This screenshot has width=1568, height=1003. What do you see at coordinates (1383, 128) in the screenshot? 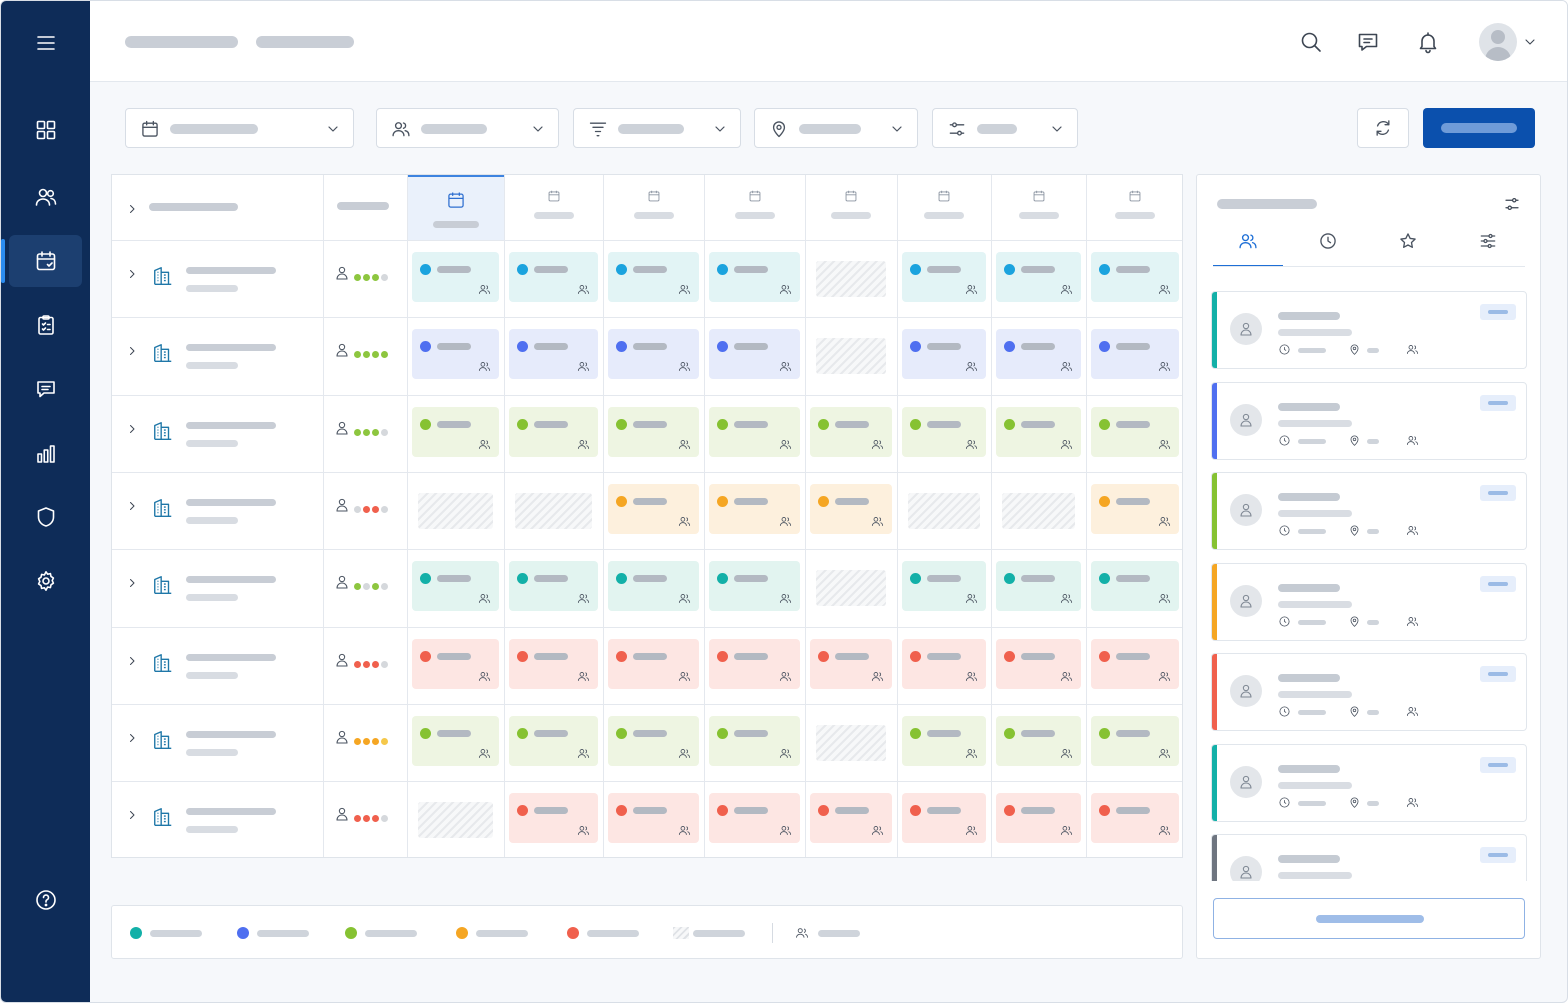
I see `refresh-button` at bounding box center [1383, 128].